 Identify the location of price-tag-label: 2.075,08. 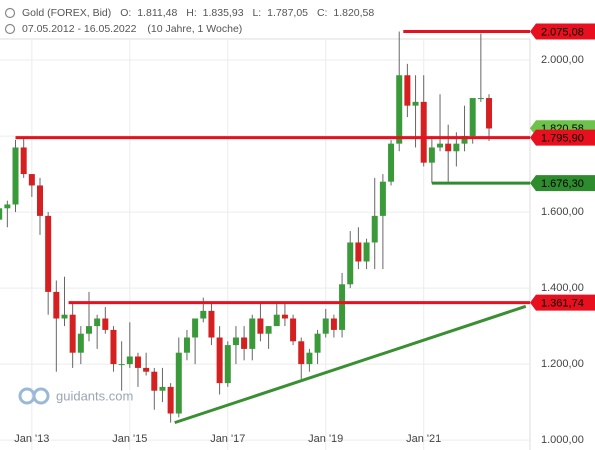
(562, 32).